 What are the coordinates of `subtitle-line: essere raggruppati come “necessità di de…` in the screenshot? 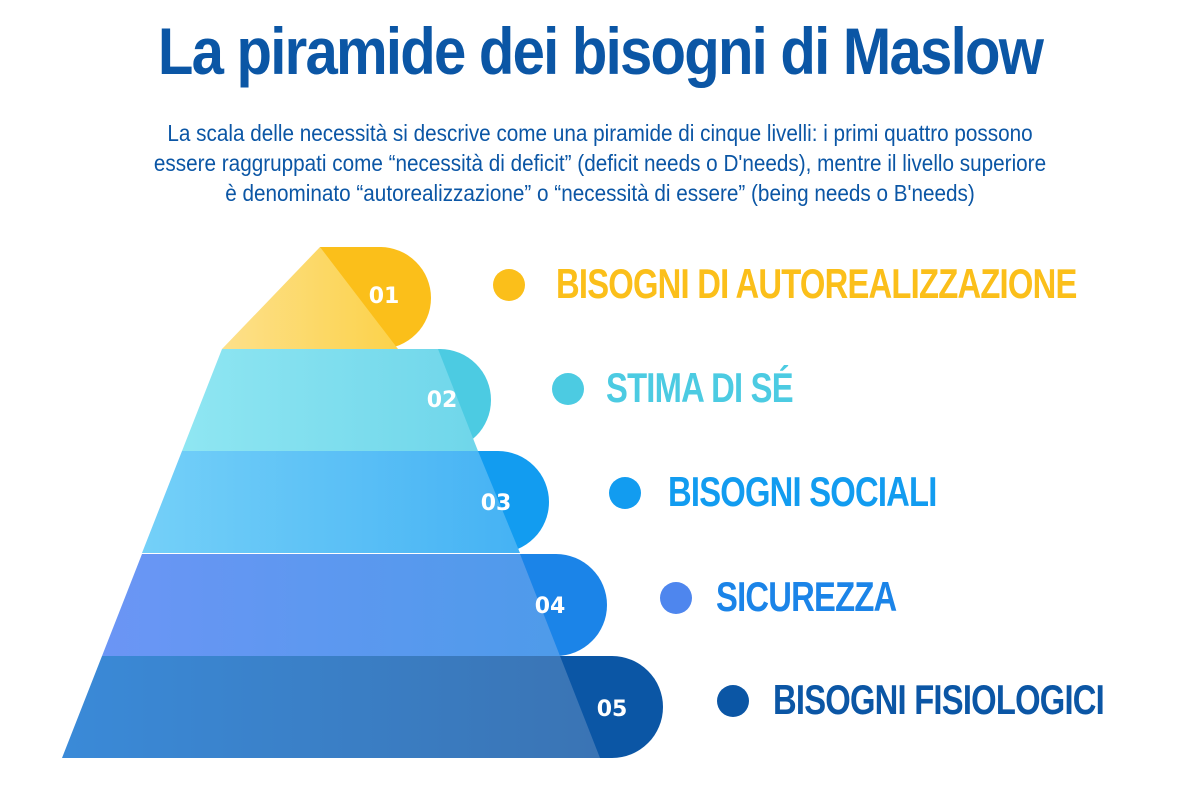 It's located at (600, 163).